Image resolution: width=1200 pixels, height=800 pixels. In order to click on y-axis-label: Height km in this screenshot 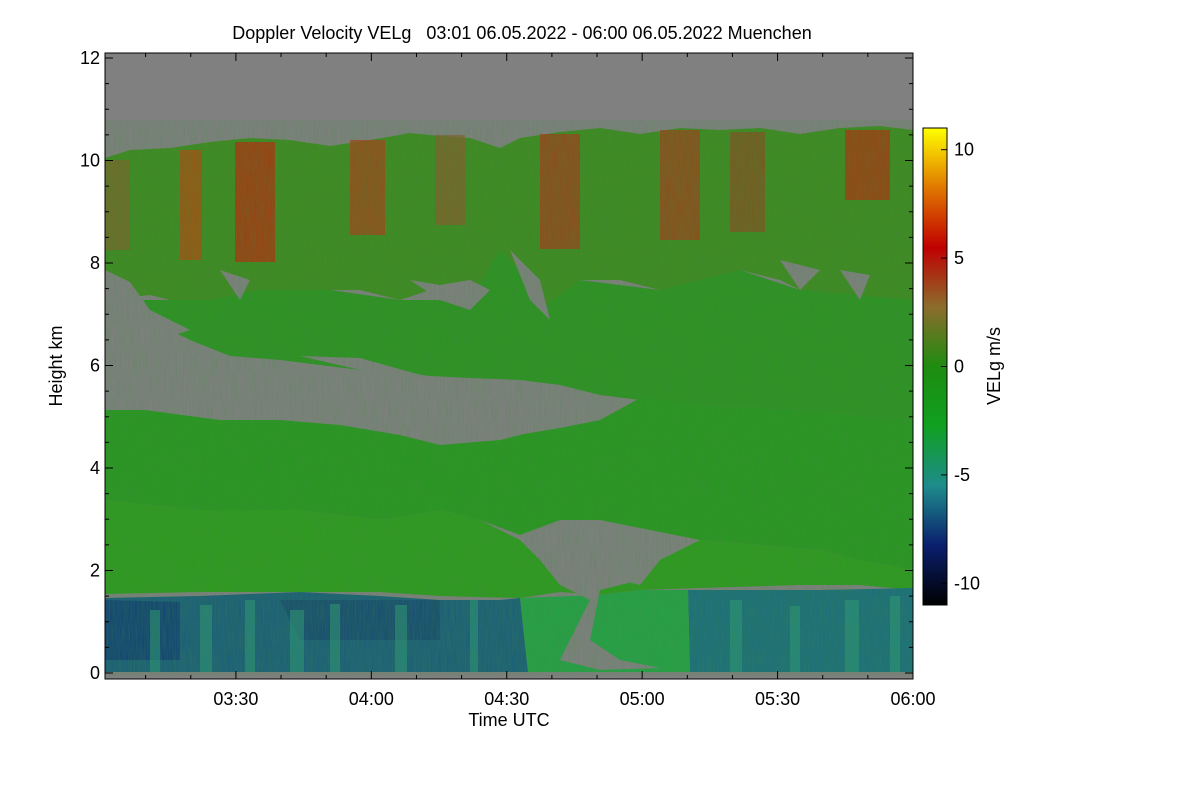, I will do `click(56, 365)`.